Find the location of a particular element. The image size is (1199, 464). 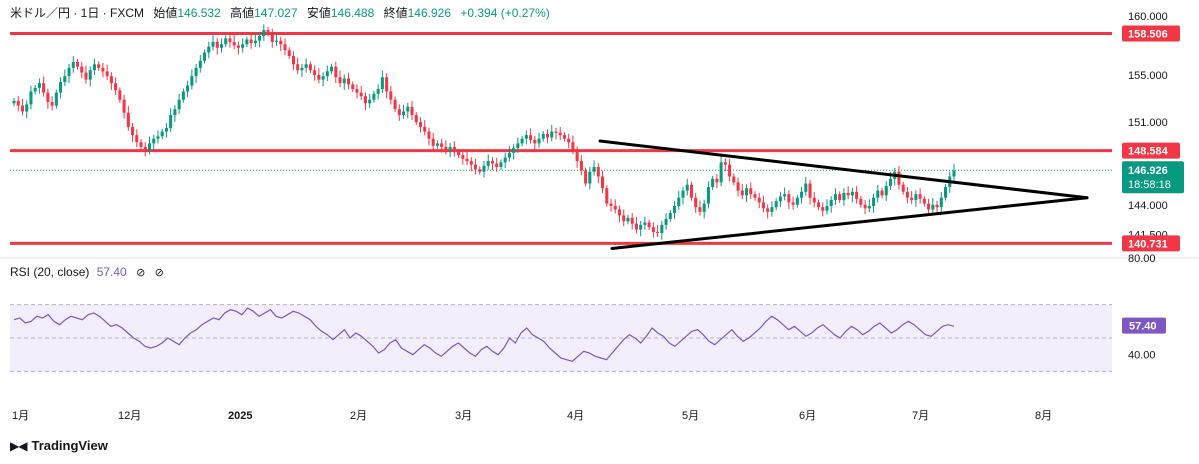

triangle-upper-line is located at coordinates (843, 169).